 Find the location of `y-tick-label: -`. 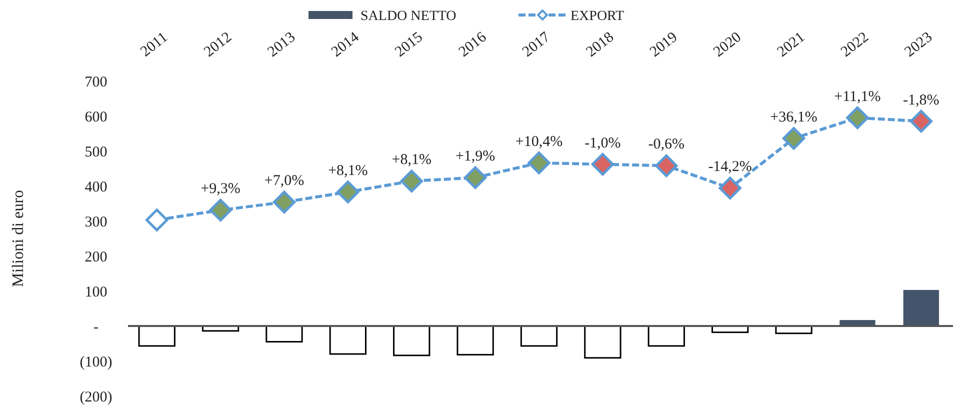

y-tick-label: - is located at coordinates (96, 327).